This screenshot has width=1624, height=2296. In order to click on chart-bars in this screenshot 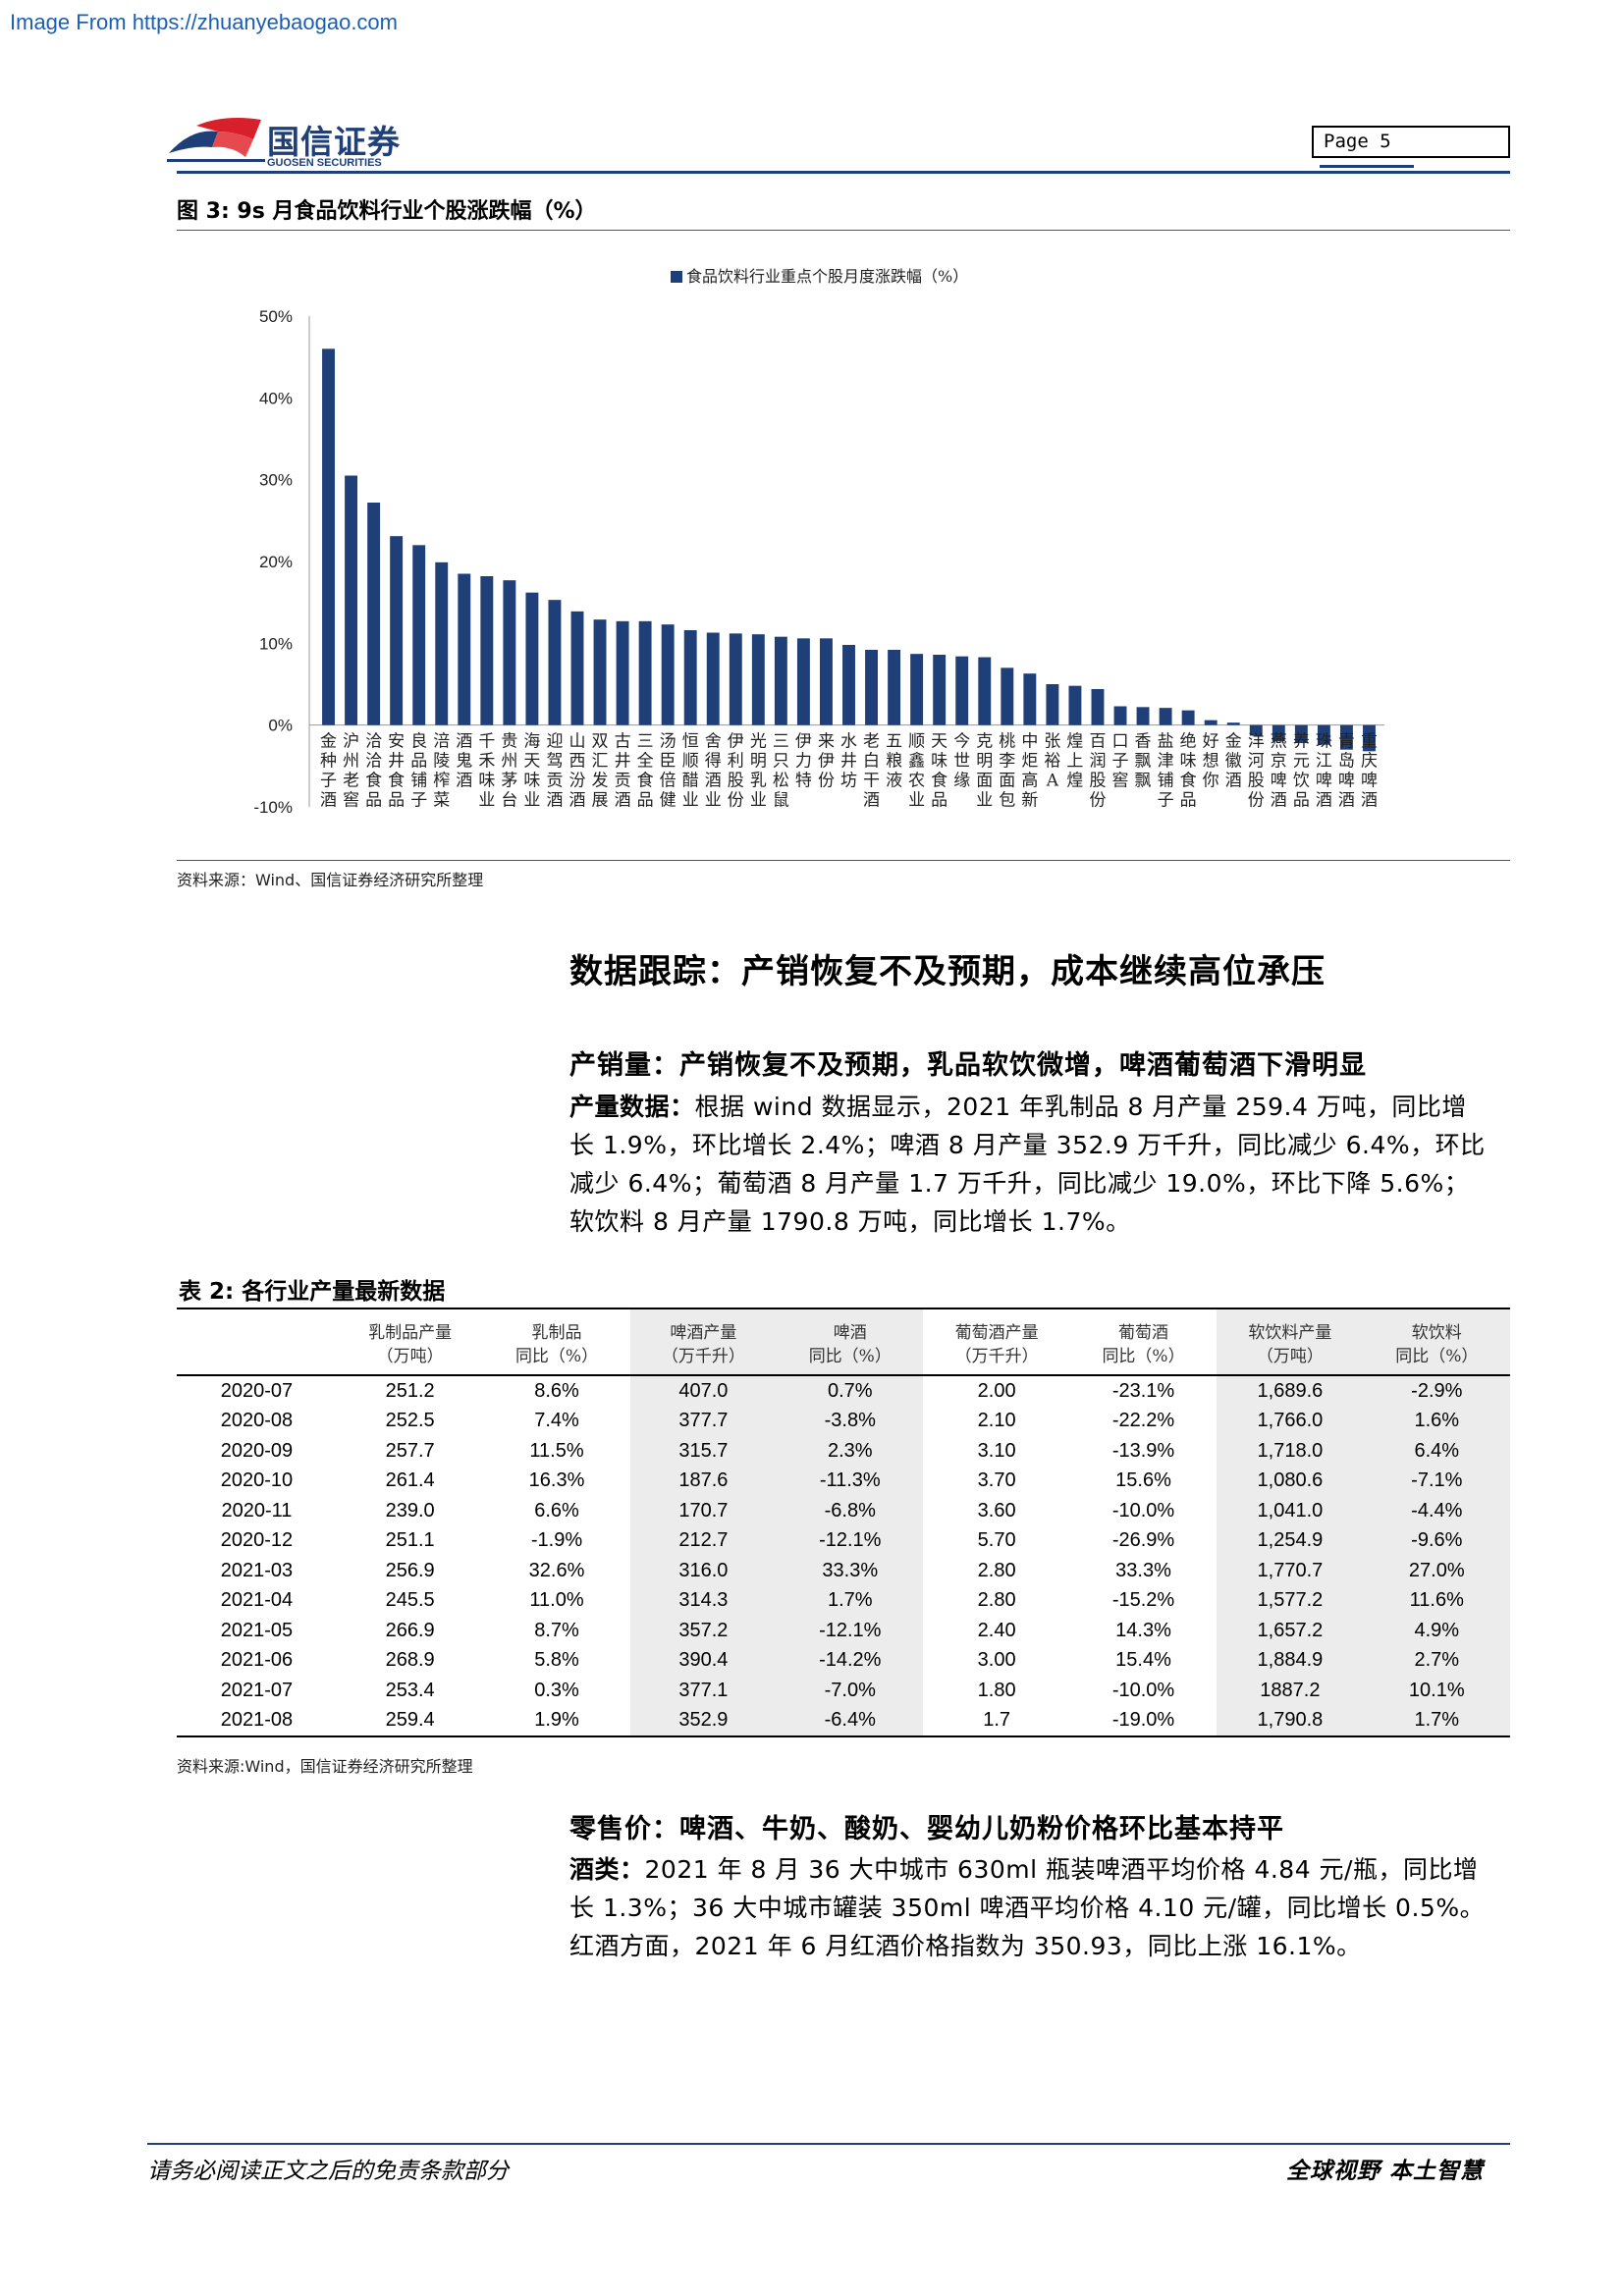, I will do `click(849, 550)`.